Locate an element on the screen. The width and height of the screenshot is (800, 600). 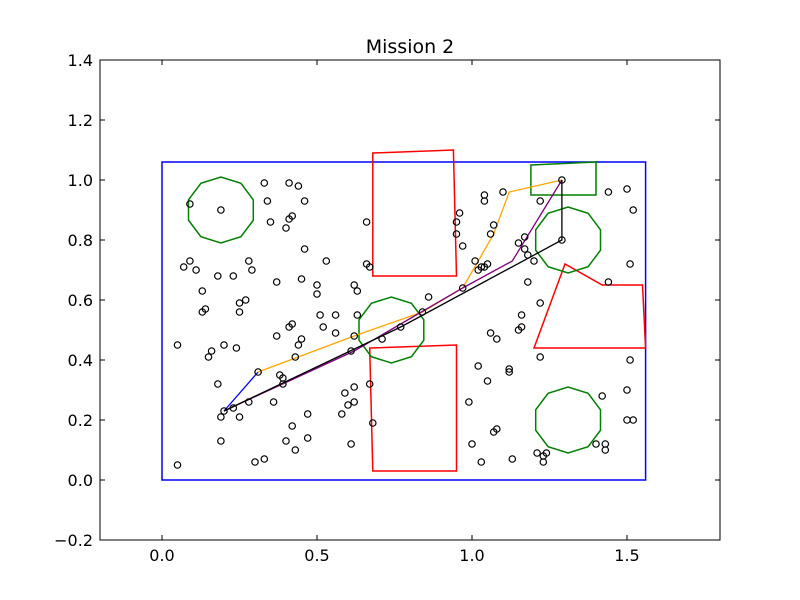
x-tick-label: 1.5 is located at coordinates (626, 555).